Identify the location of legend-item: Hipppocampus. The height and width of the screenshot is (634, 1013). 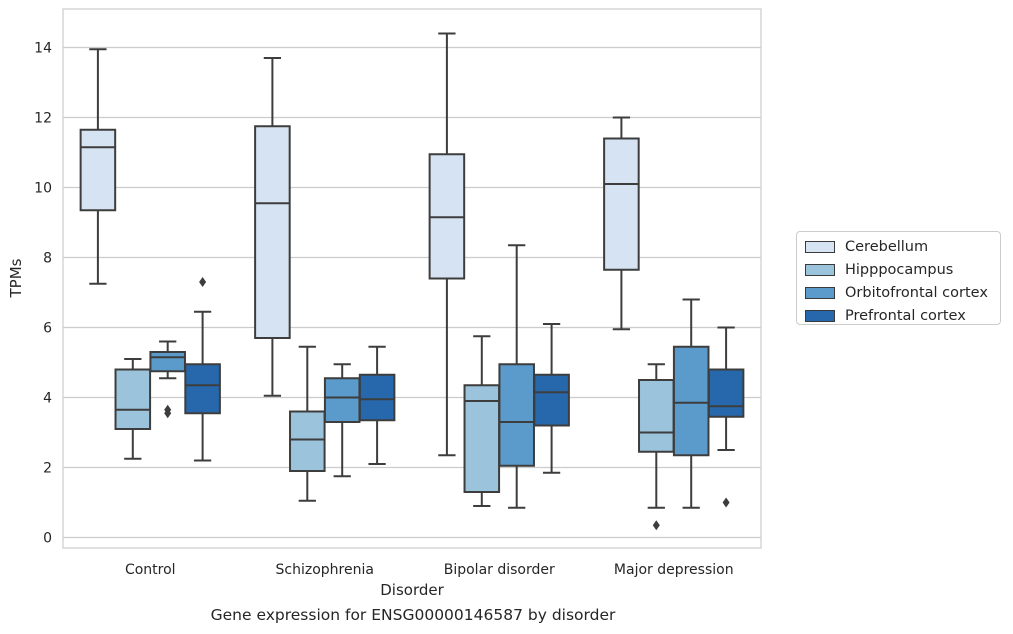
(902, 269).